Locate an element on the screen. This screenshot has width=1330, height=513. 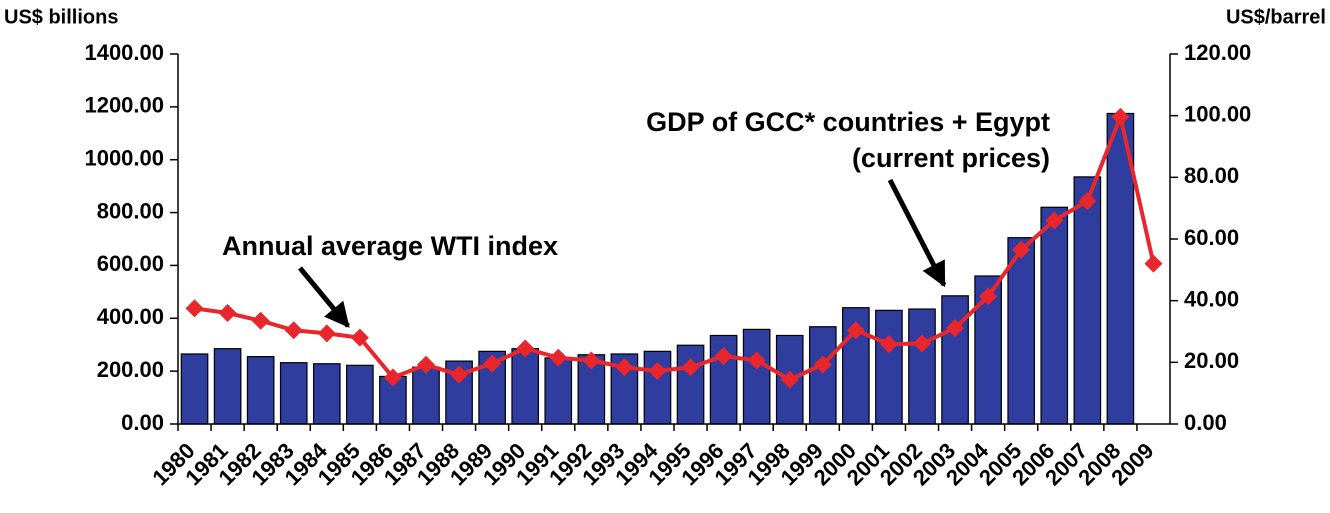
y2-axis-label: US$/barrel is located at coordinates (1276, 17).